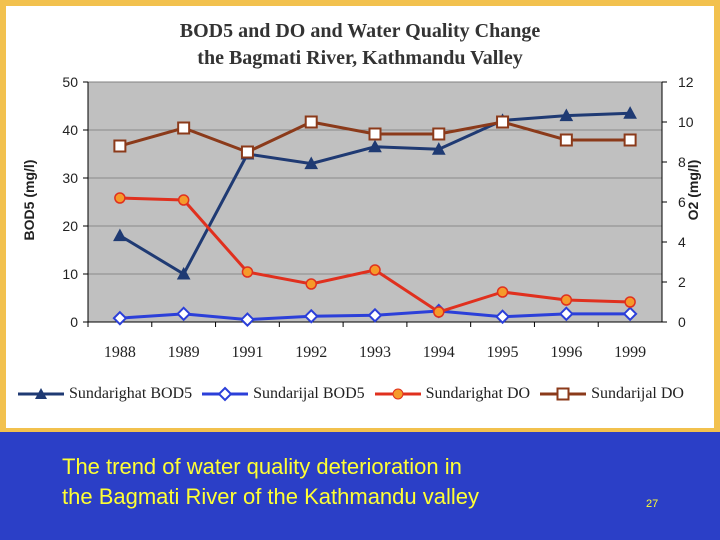 The width and height of the screenshot is (720, 540). Describe the element at coordinates (566, 352) in the screenshot. I see `x-tick-label: 1996` at that location.